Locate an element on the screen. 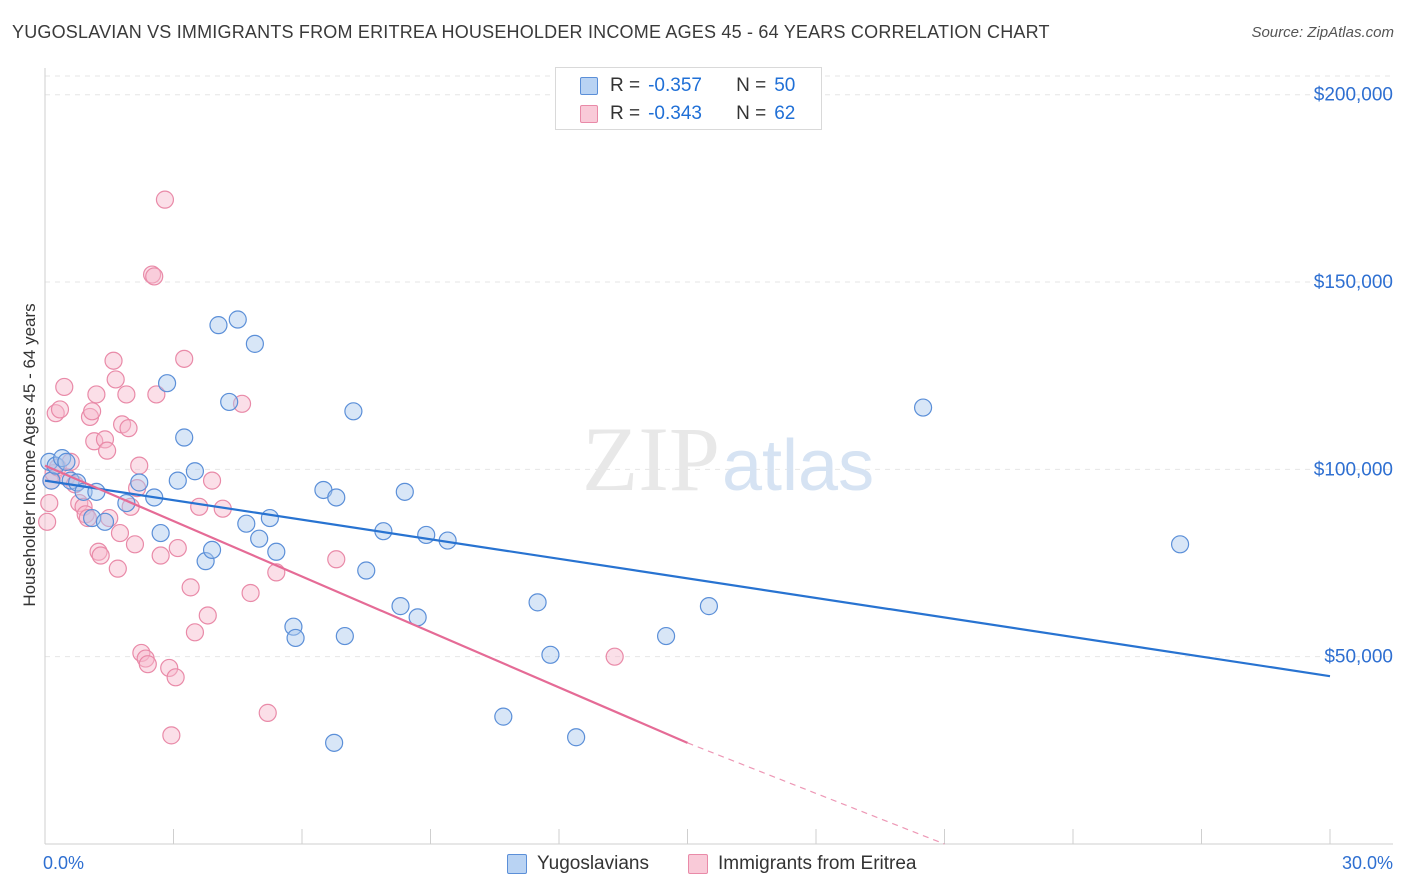 Image resolution: width=1406 pixels, height=892 pixels. bottom-legend-yugoslavians: Yugoslavians is located at coordinates (578, 864).